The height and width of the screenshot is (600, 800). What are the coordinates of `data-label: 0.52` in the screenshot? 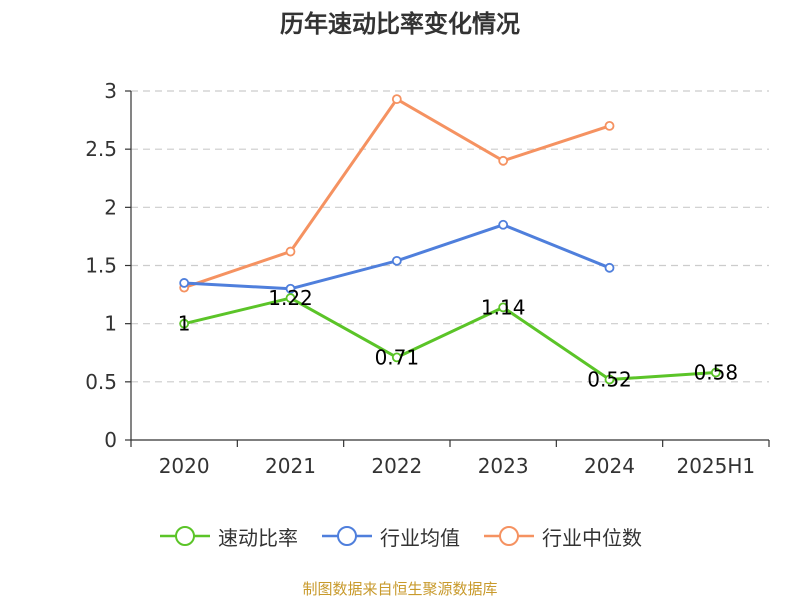 It's located at (609, 380).